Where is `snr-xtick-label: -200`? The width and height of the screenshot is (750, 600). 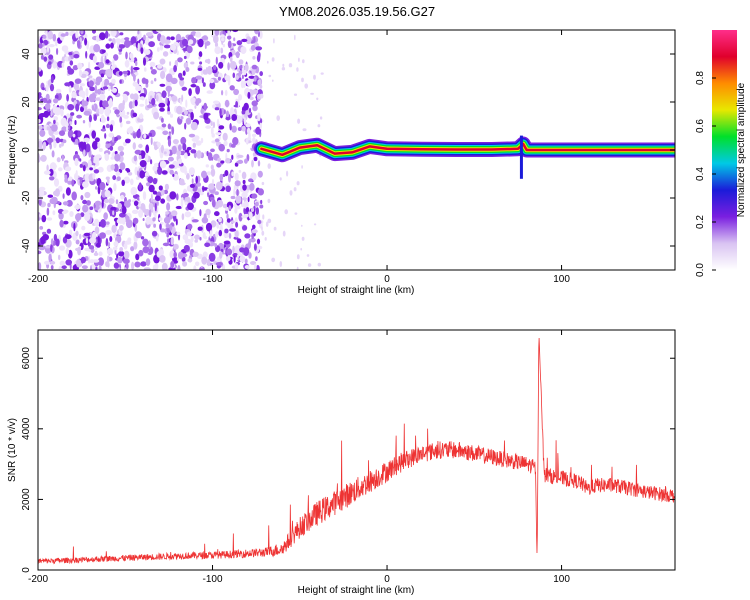
snr-xtick-label: -200 is located at coordinates (38, 579).